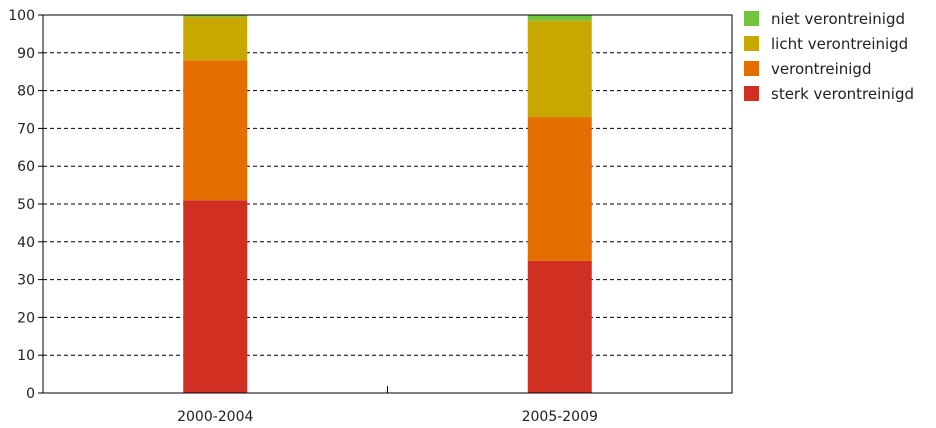  I want to click on y-tick-label-50: 50, so click(26, 205).